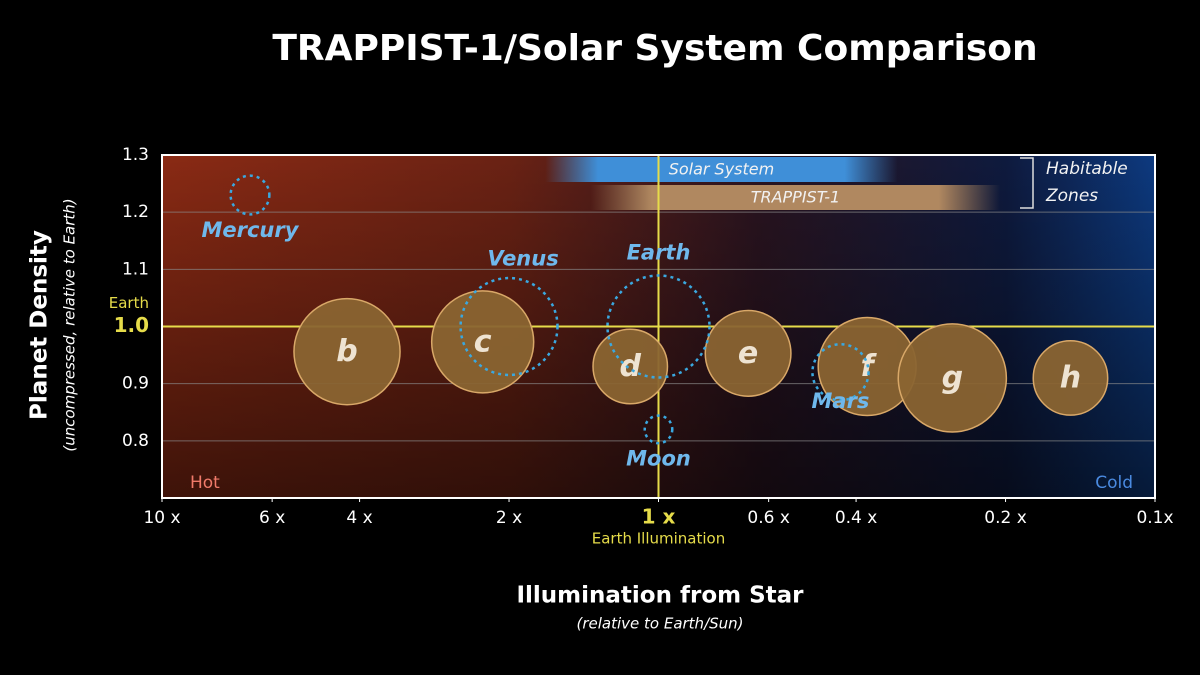 Image resolution: width=1200 pixels, height=675 pixels. What do you see at coordinates (135, 384) in the screenshot?
I see `y-tick-label: 0.9` at bounding box center [135, 384].